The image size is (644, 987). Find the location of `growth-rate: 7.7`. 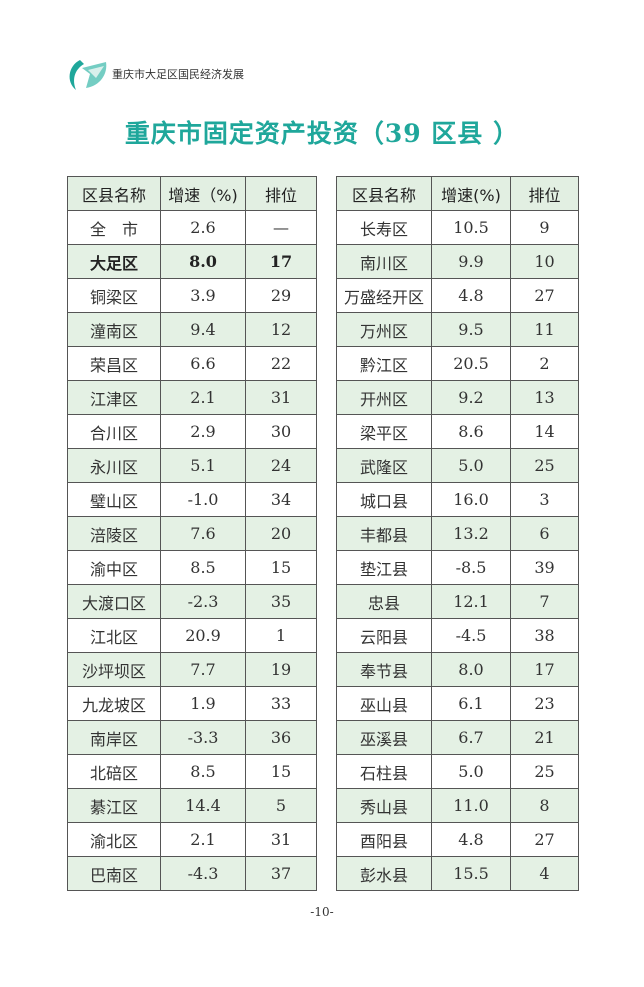

growth-rate: 7.7 is located at coordinates (203, 669).